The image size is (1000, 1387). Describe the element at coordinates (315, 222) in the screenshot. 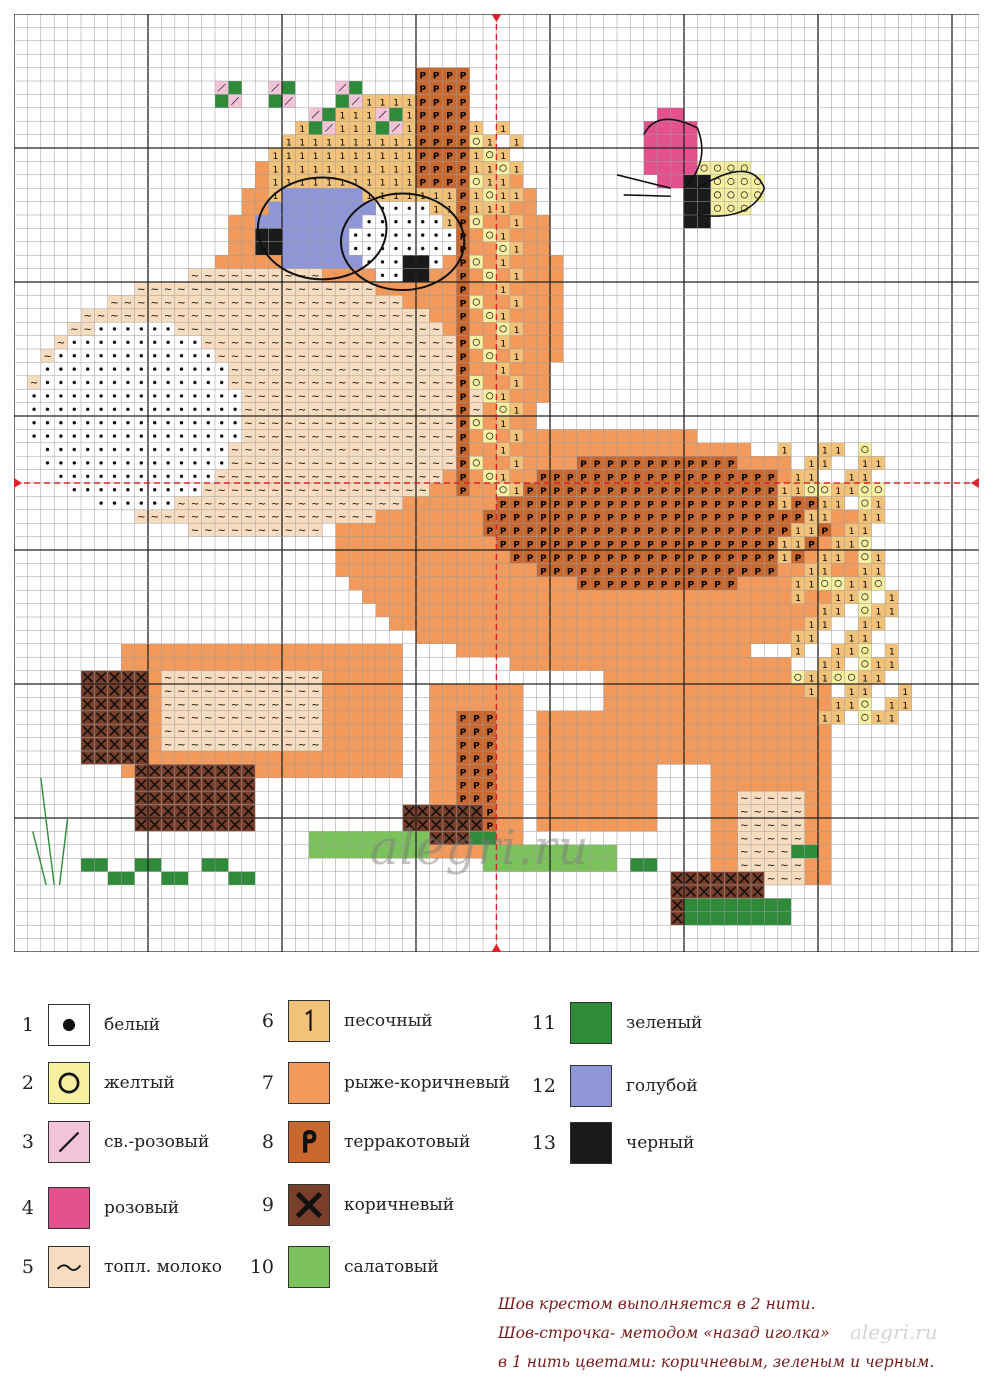

I see `stitch-cell-blue` at that location.